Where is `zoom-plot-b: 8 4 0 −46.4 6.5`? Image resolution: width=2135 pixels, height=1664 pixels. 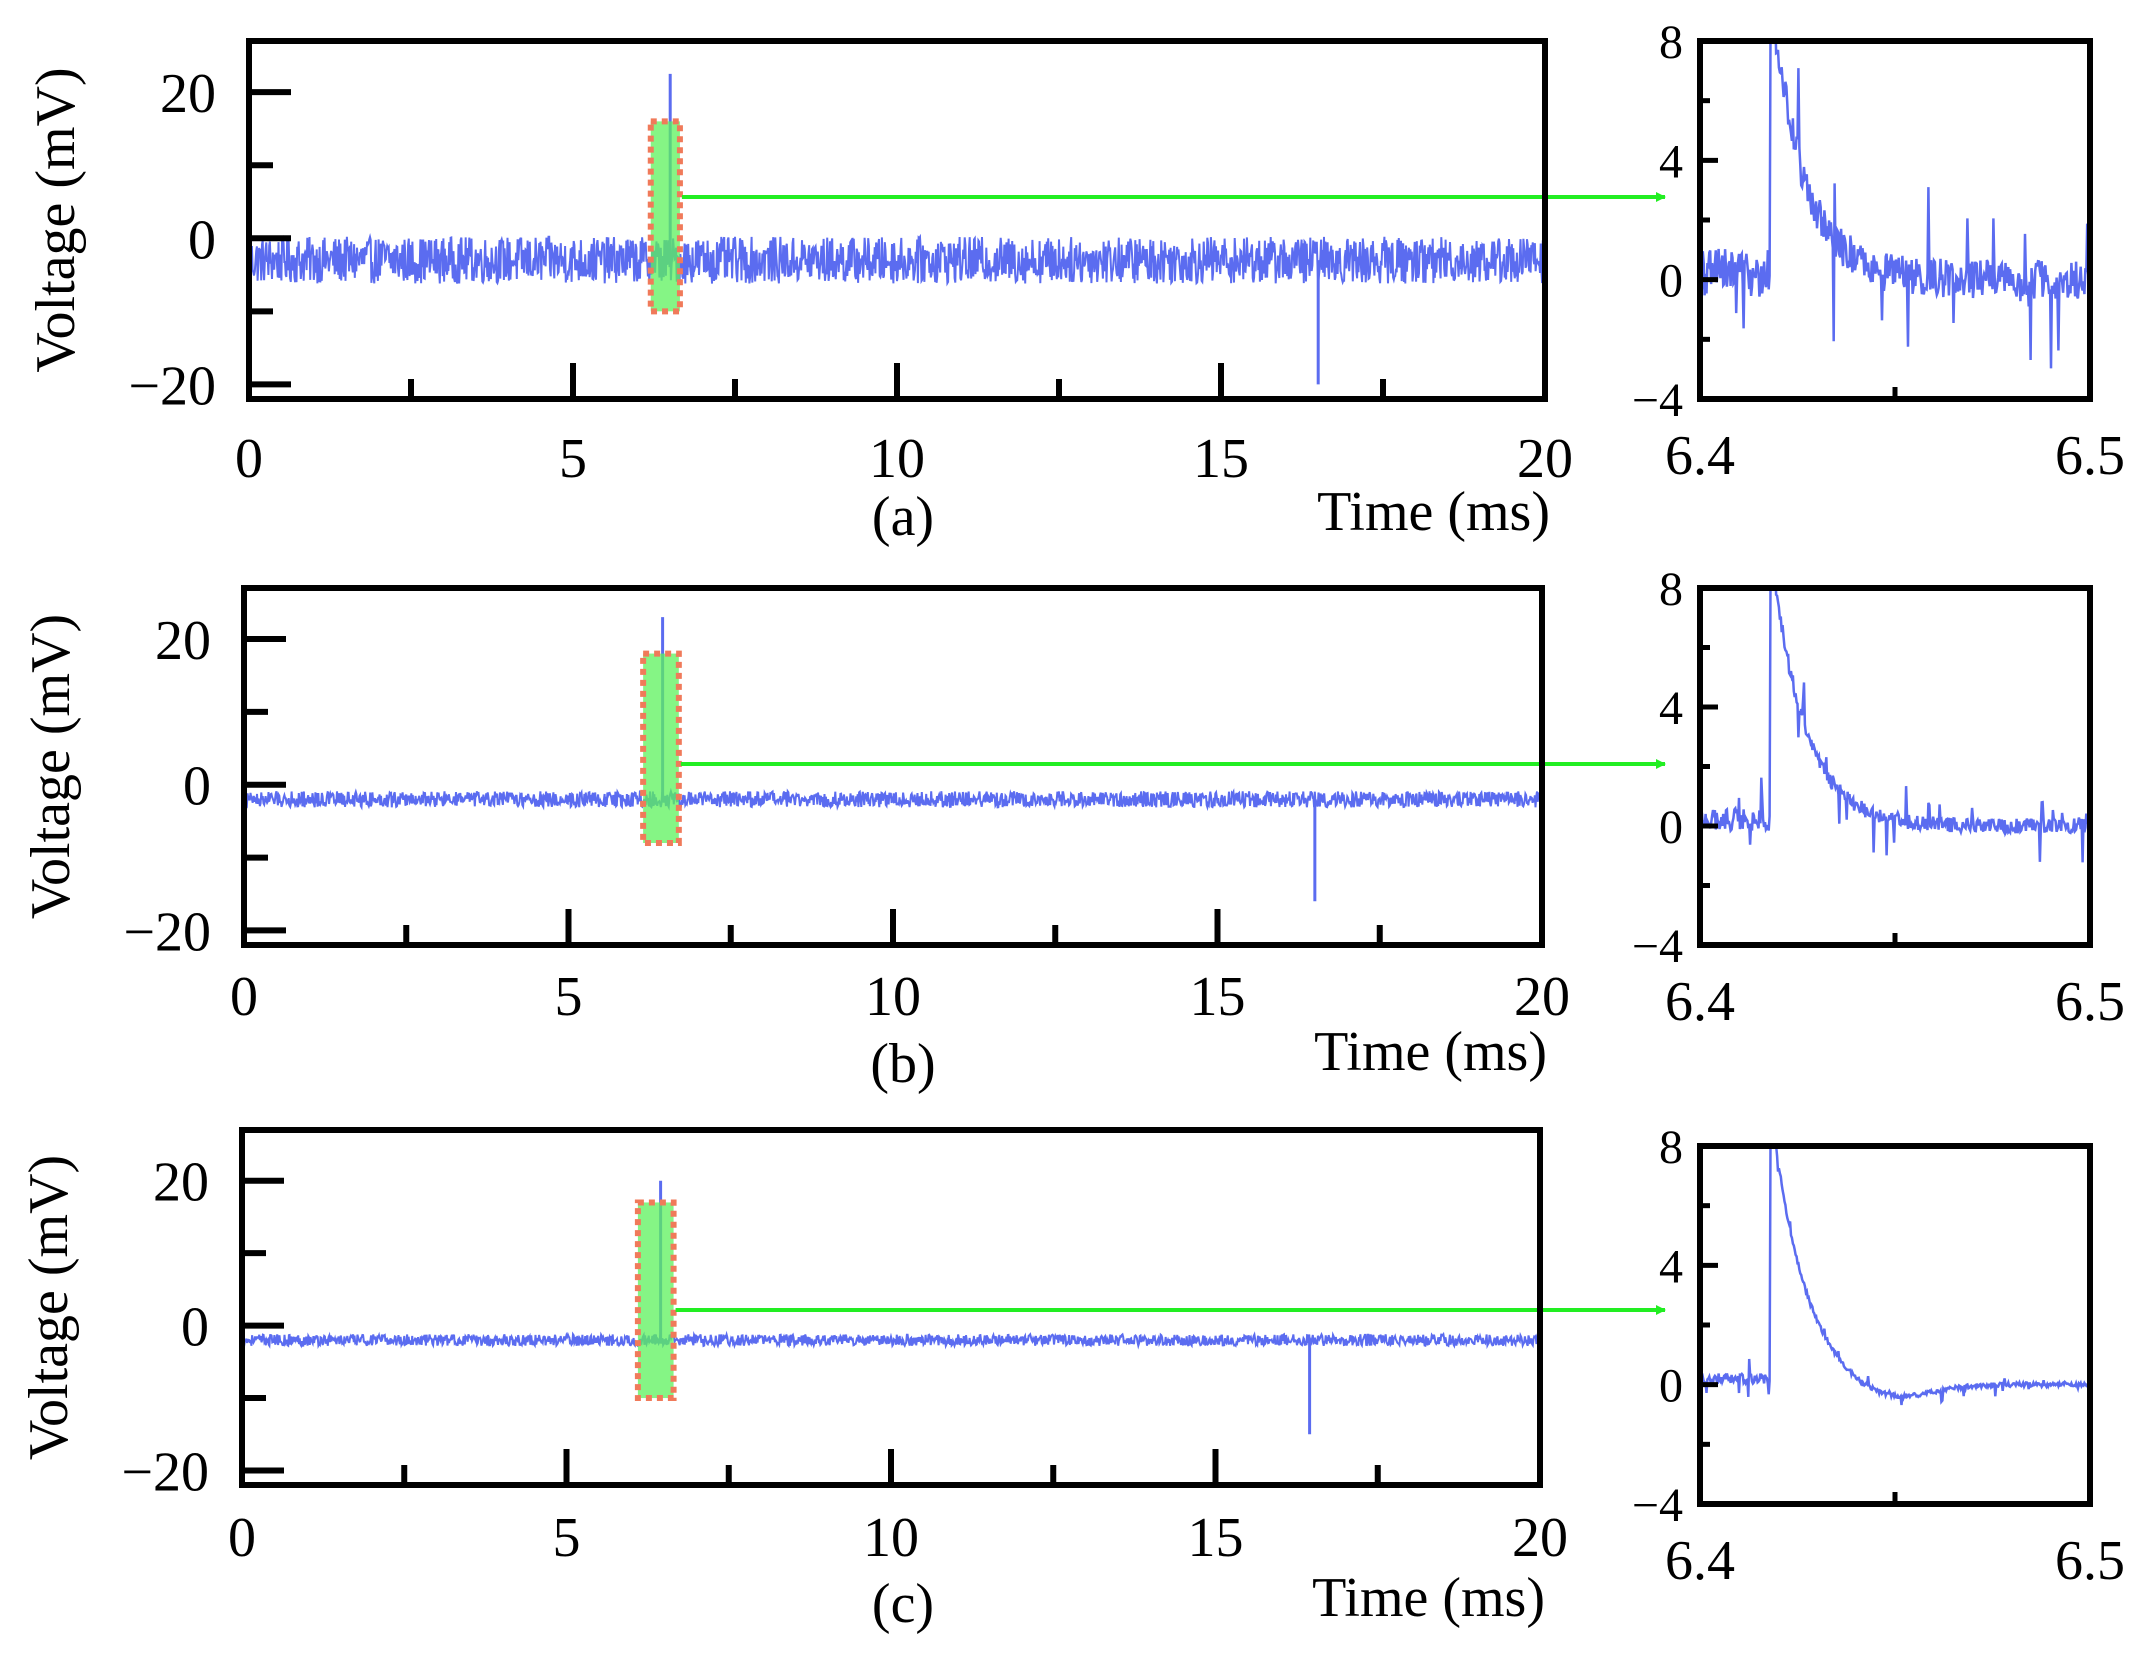 zoom-plot-b: 8 4 0 −46.4 6.5 is located at coordinates (1878, 798).